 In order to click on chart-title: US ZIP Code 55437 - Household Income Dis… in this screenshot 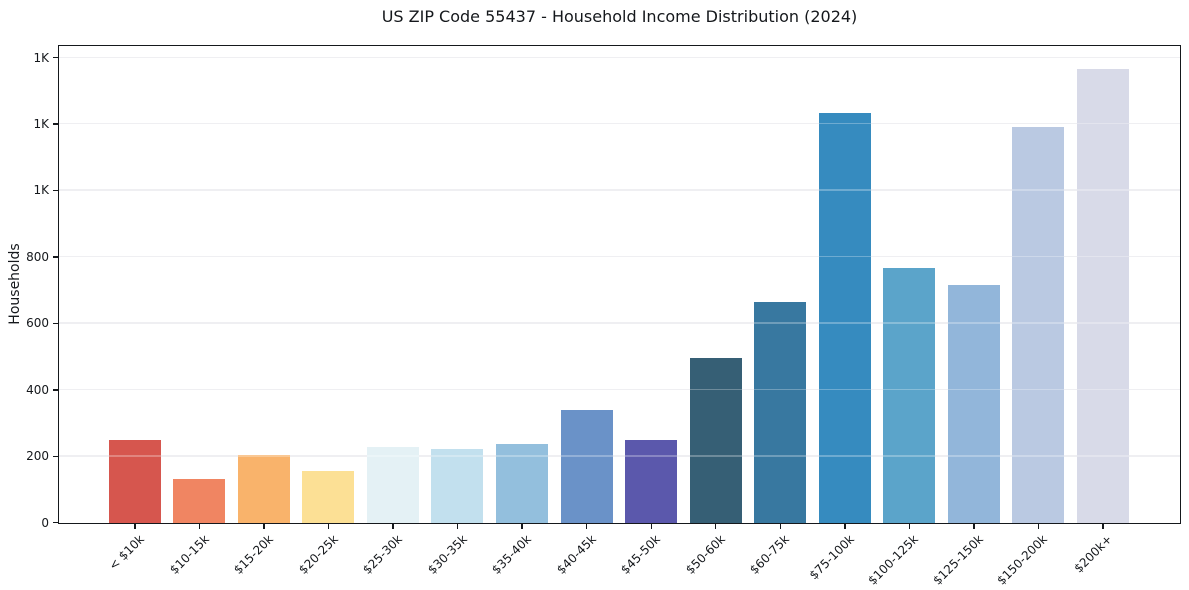, I will do `click(619, 16)`.